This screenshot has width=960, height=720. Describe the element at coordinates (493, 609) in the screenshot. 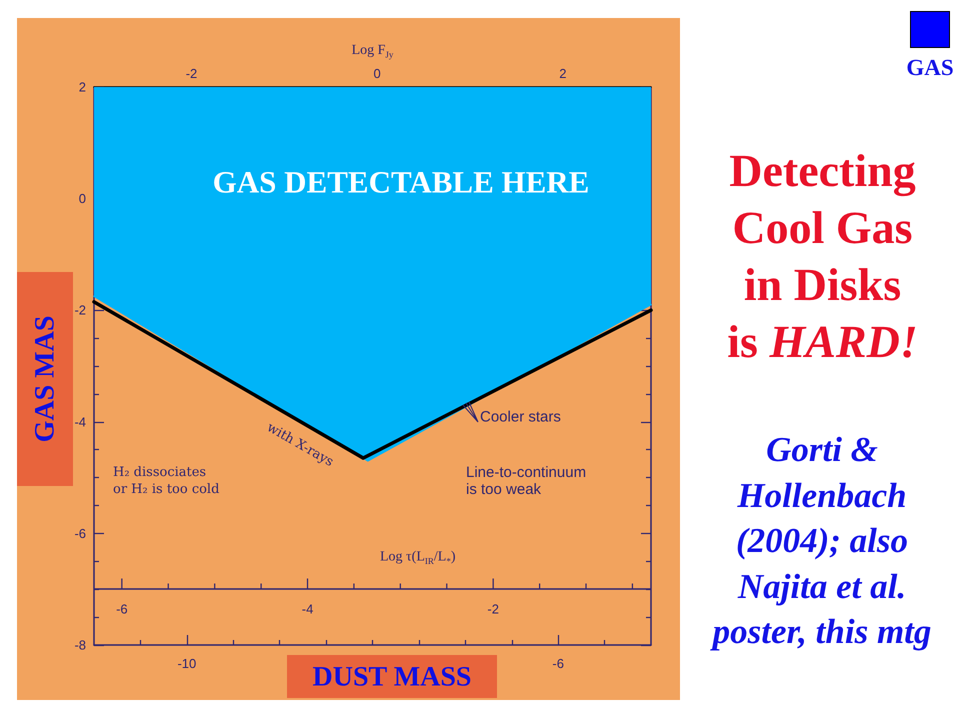

I see `annotation: -2` at that location.